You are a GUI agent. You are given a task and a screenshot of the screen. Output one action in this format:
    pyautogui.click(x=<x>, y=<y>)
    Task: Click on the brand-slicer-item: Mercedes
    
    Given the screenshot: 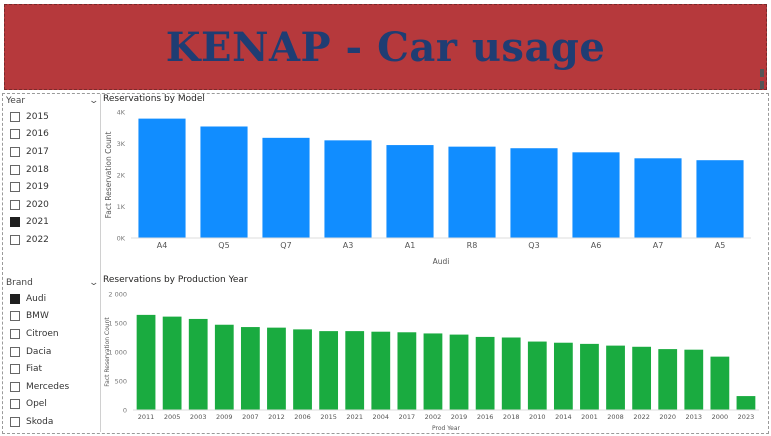 What is the action you would take?
    pyautogui.click(x=54, y=387)
    